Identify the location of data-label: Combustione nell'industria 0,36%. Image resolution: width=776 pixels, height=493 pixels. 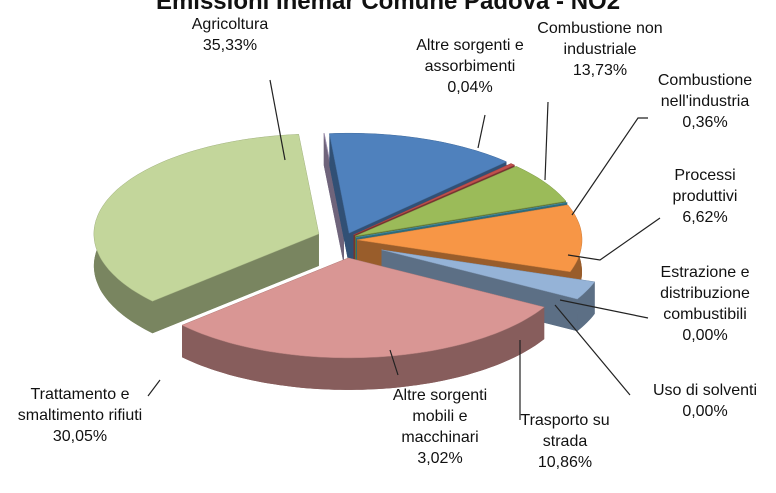
(703, 101).